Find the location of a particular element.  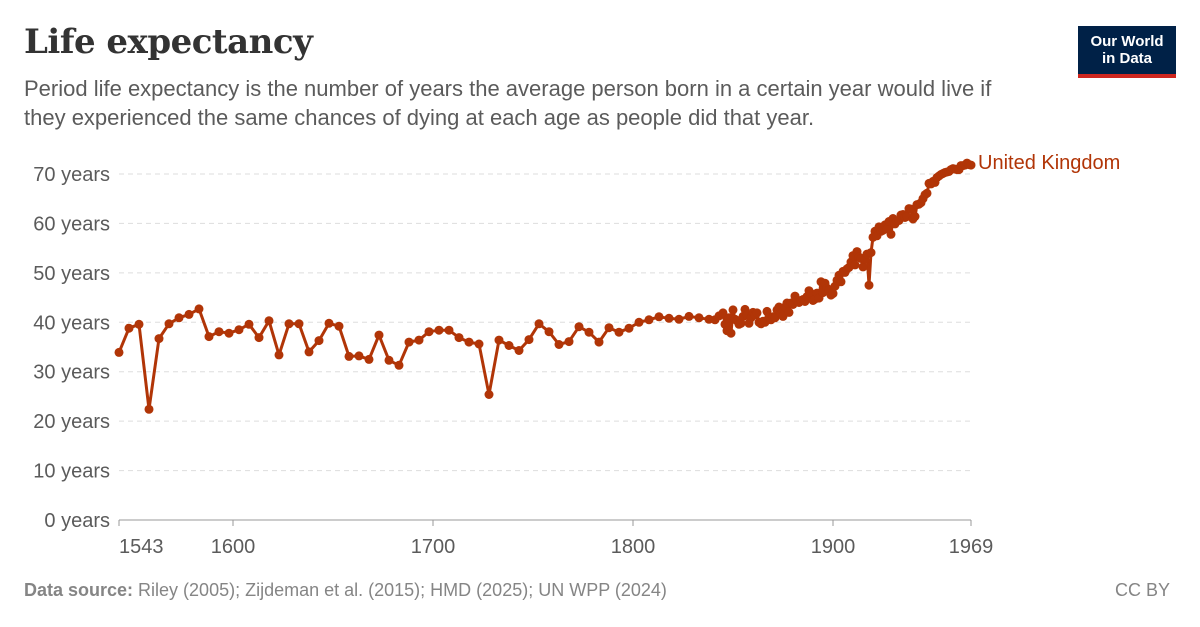

y-tick-label: 10 years is located at coordinates (71, 472).